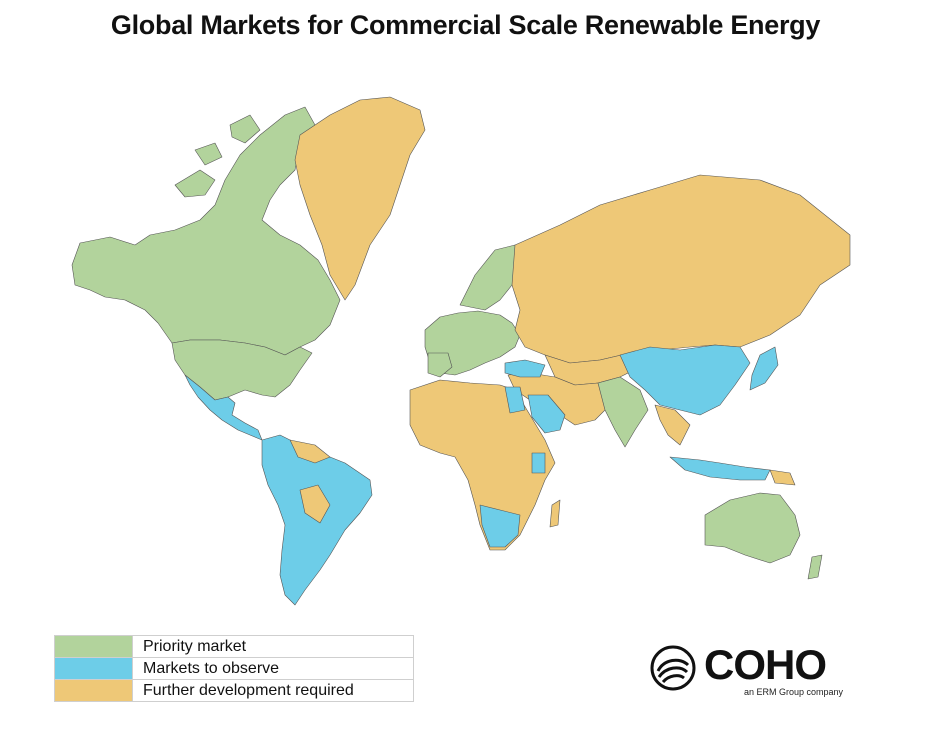 This screenshot has height=733, width=931. I want to click on coho-logo: COHO an ERM Group company, so click(750, 673).